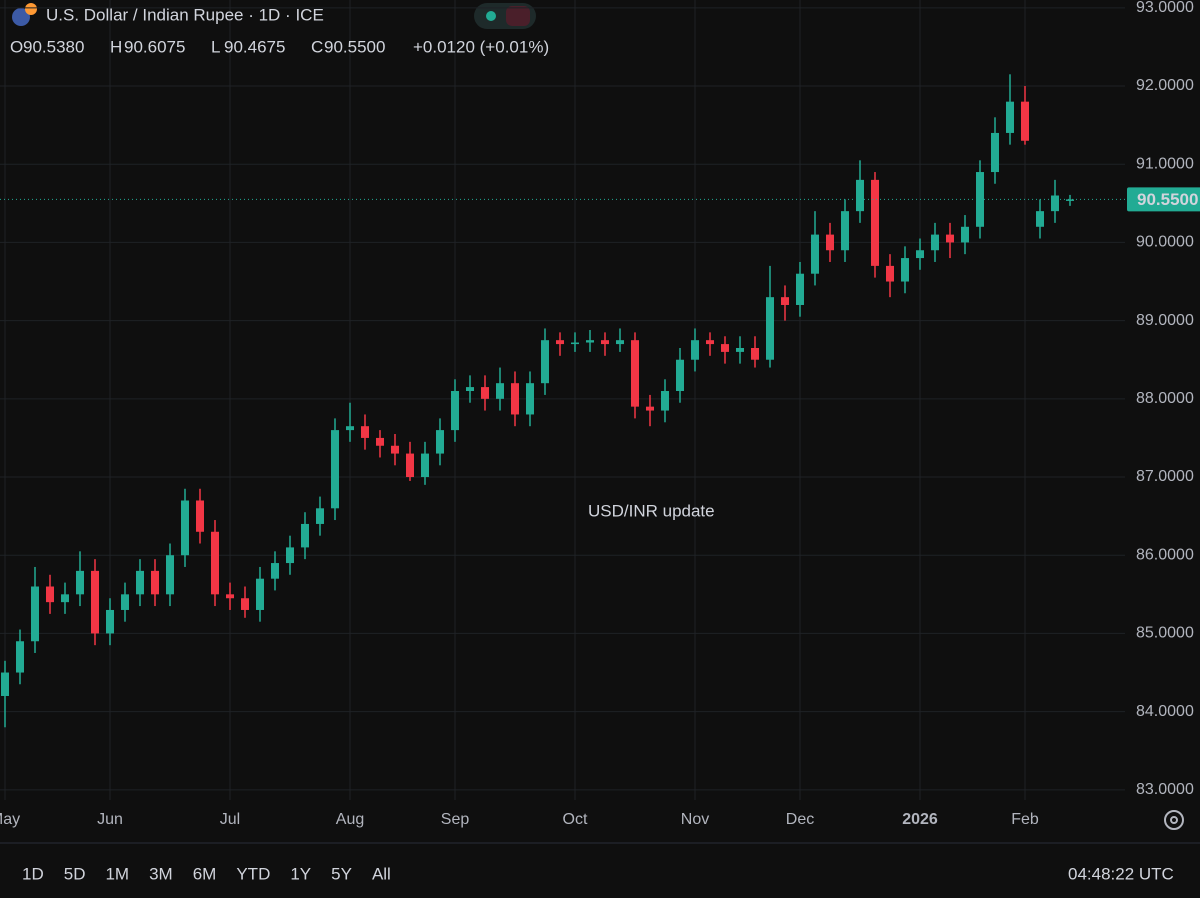  I want to click on x-tick-label: Sep, so click(455, 819).